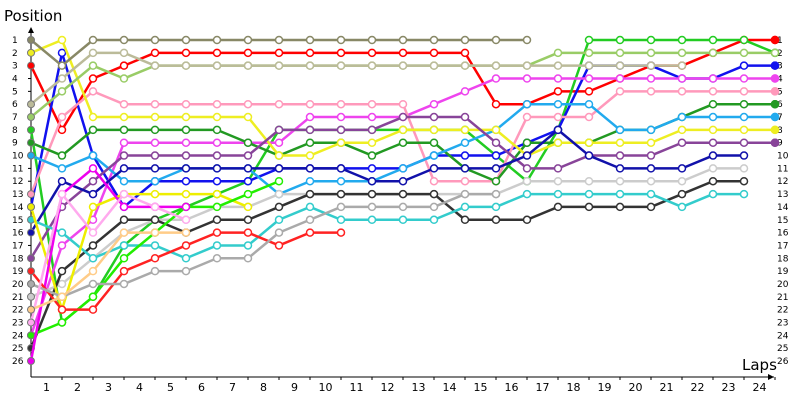 The width and height of the screenshot is (800, 400). I want to click on x-axis-arrow-icon, so click(771, 377).